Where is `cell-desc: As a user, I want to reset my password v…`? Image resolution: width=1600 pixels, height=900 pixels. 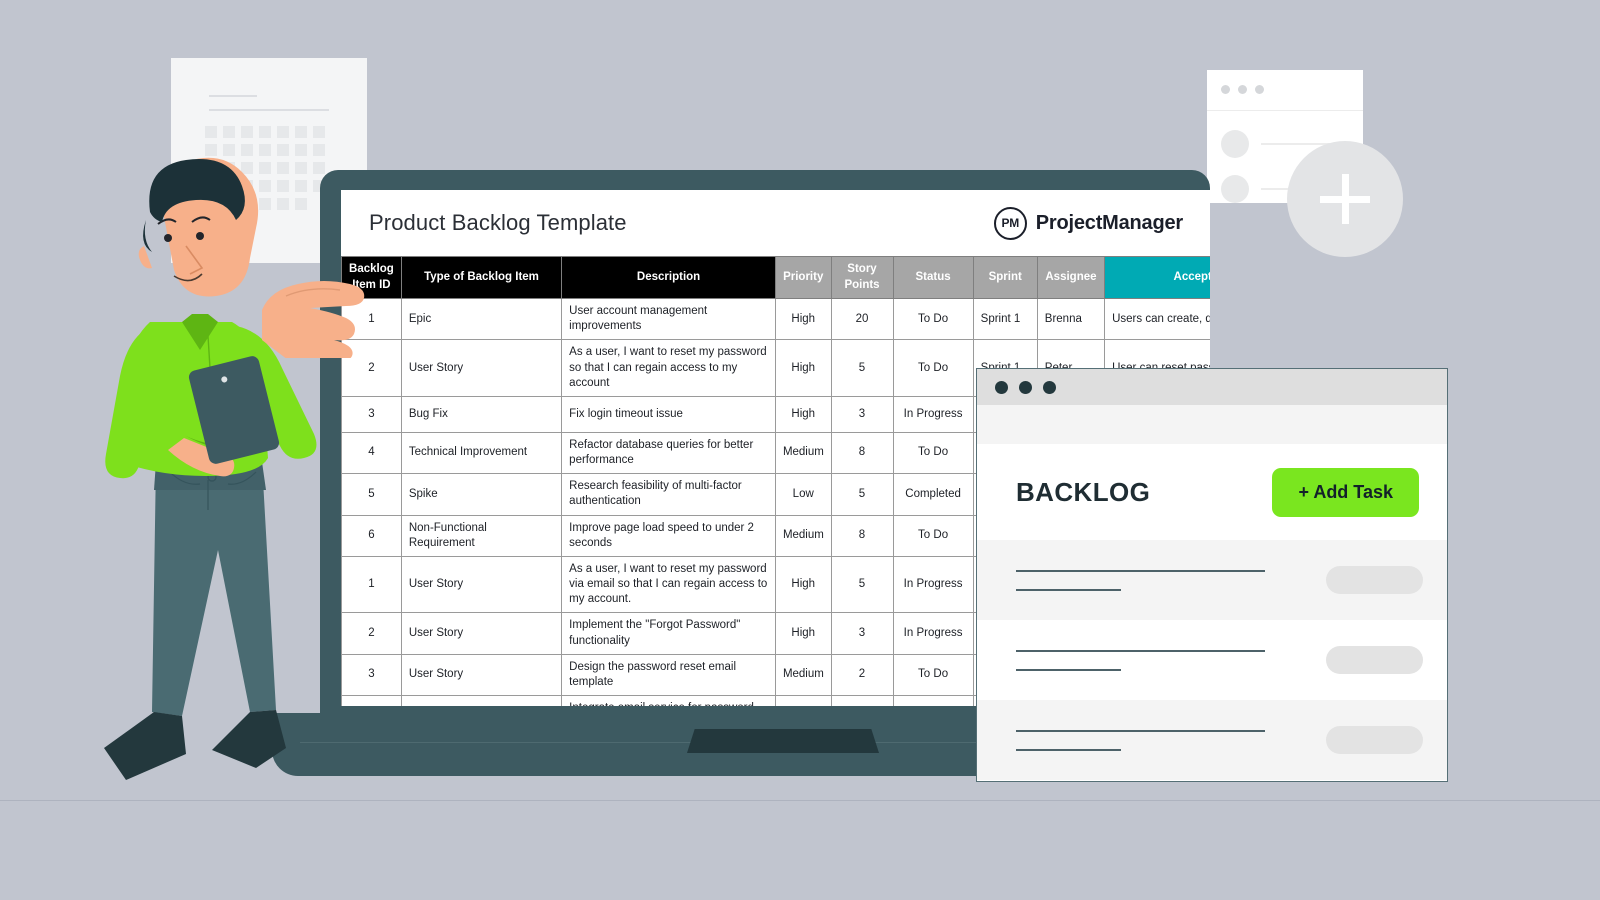
cell-desc: As a user, I want to reset my password v… is located at coordinates (668, 584).